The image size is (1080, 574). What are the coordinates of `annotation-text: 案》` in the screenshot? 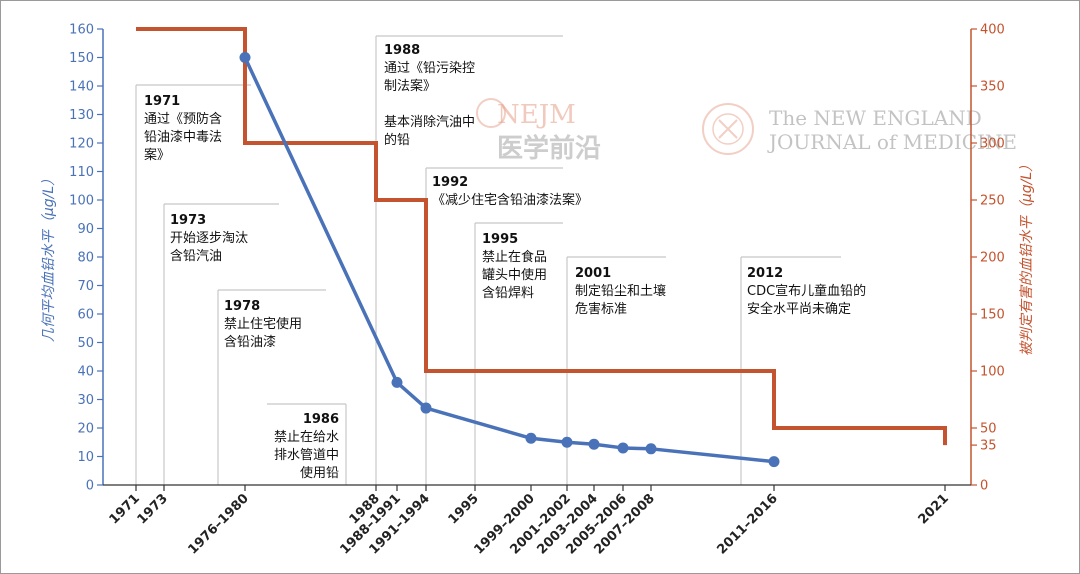 It's located at (157, 155).